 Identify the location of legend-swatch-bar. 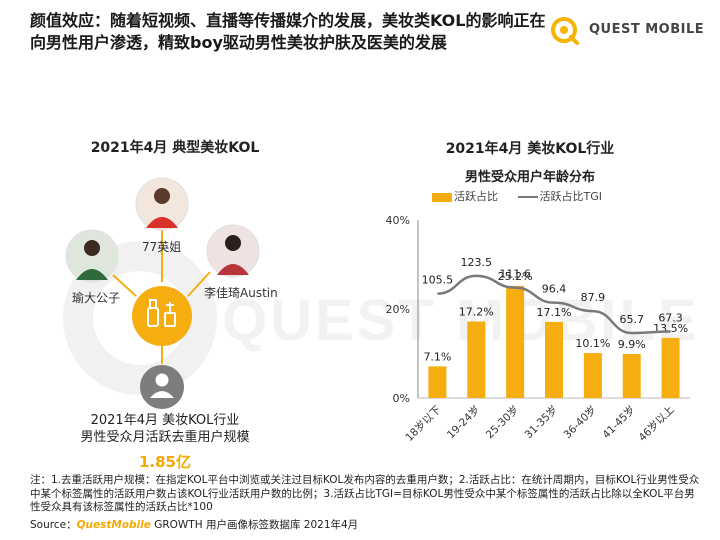
(442, 197).